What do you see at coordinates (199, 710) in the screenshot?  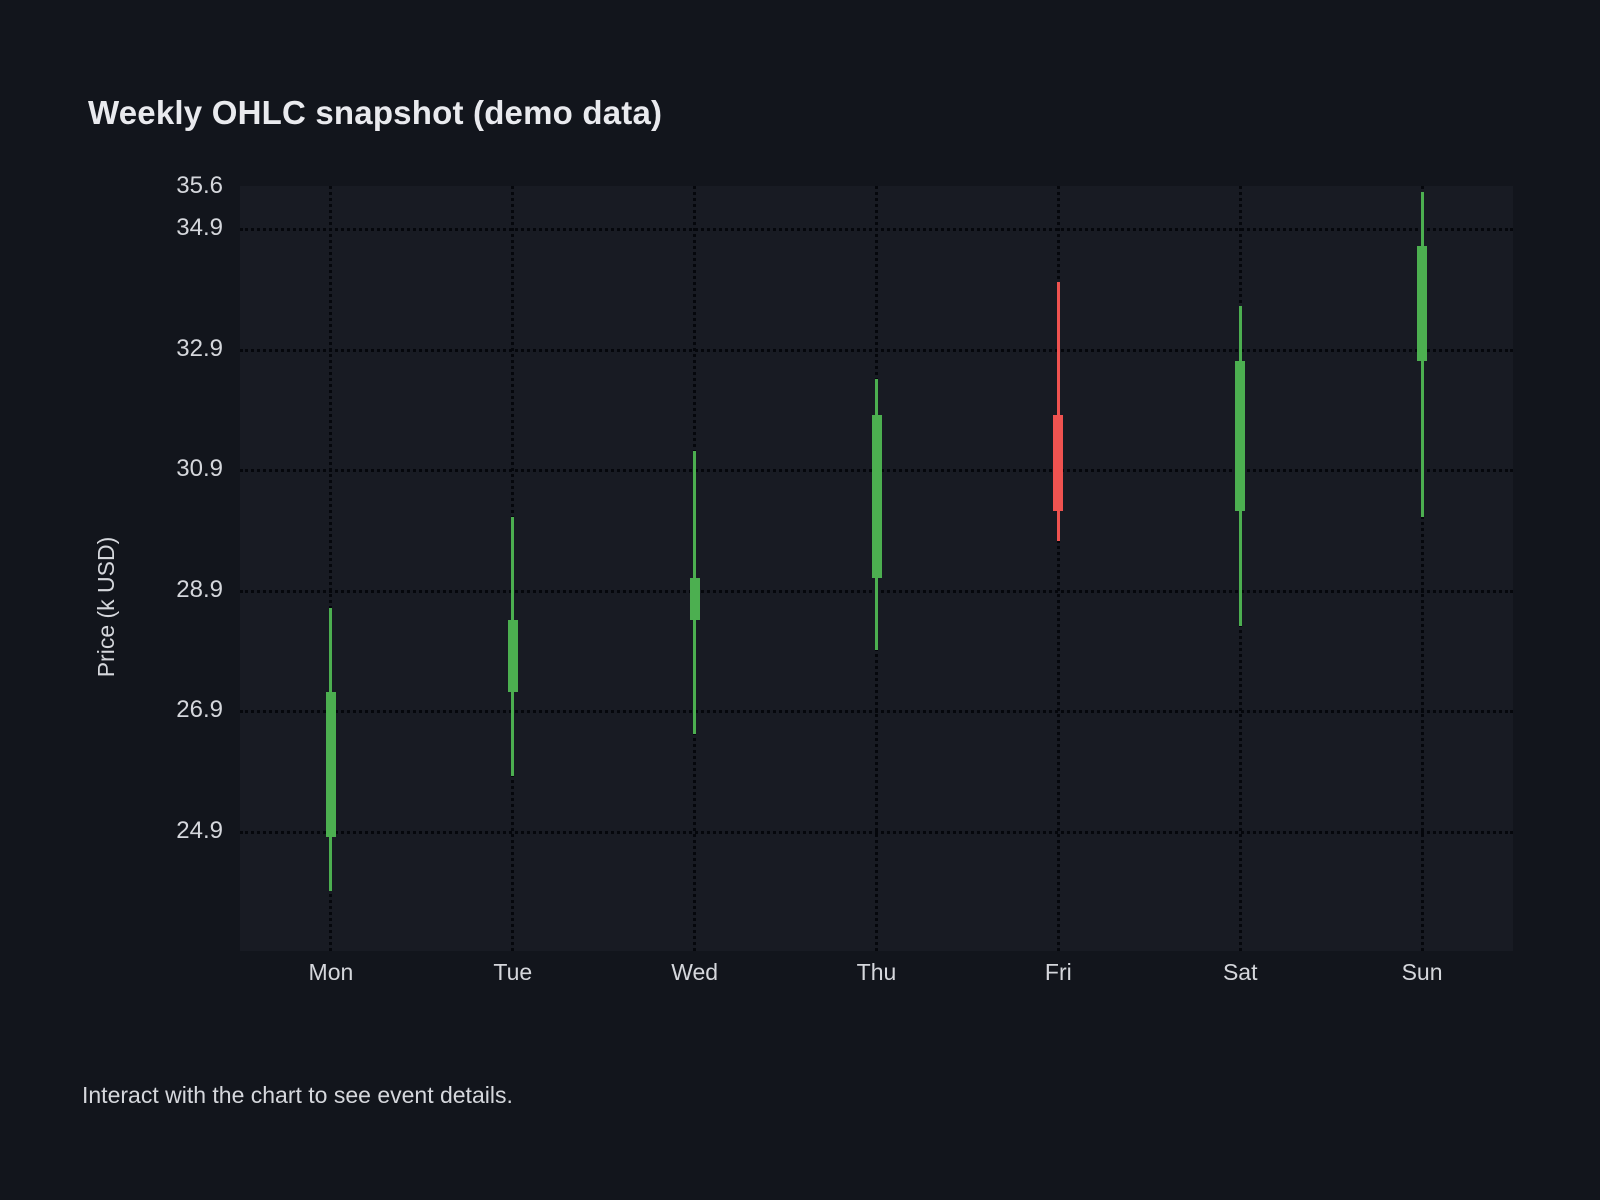 I see `y-tick-label-26.9: 26.9` at bounding box center [199, 710].